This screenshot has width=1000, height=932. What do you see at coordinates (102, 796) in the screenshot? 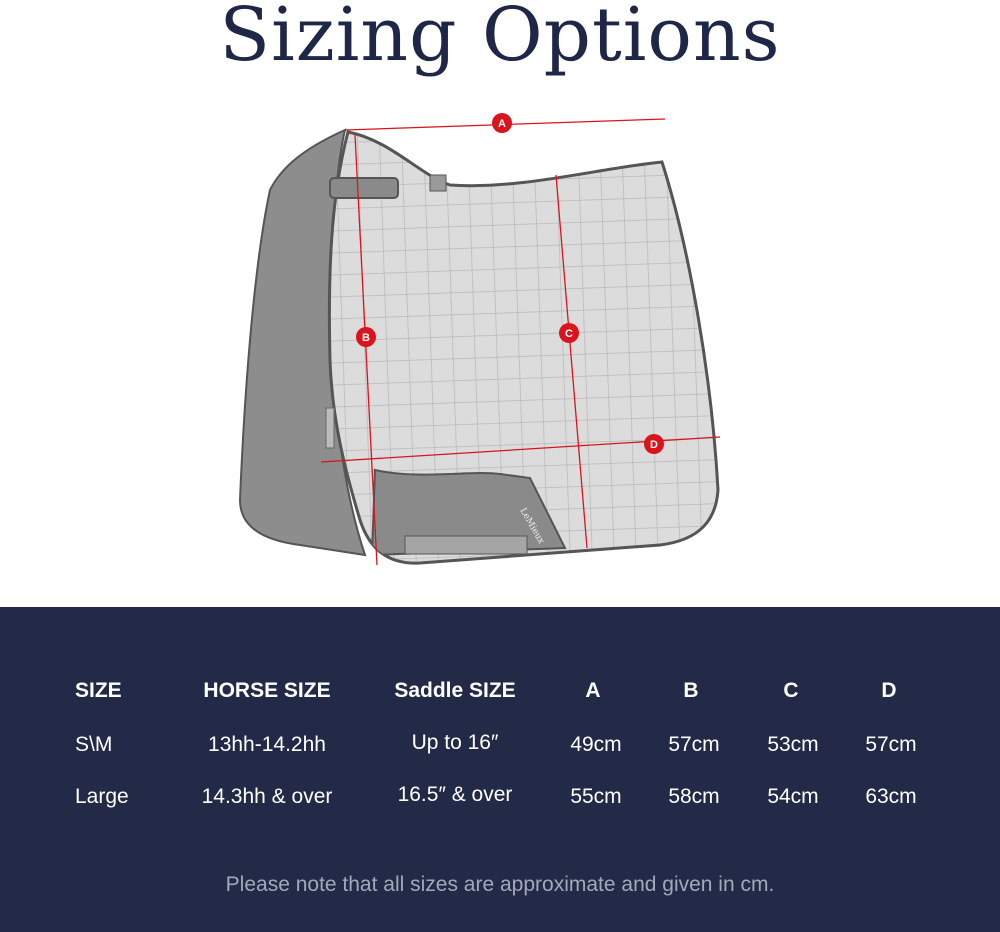
I see `cell-size: Large` at bounding box center [102, 796].